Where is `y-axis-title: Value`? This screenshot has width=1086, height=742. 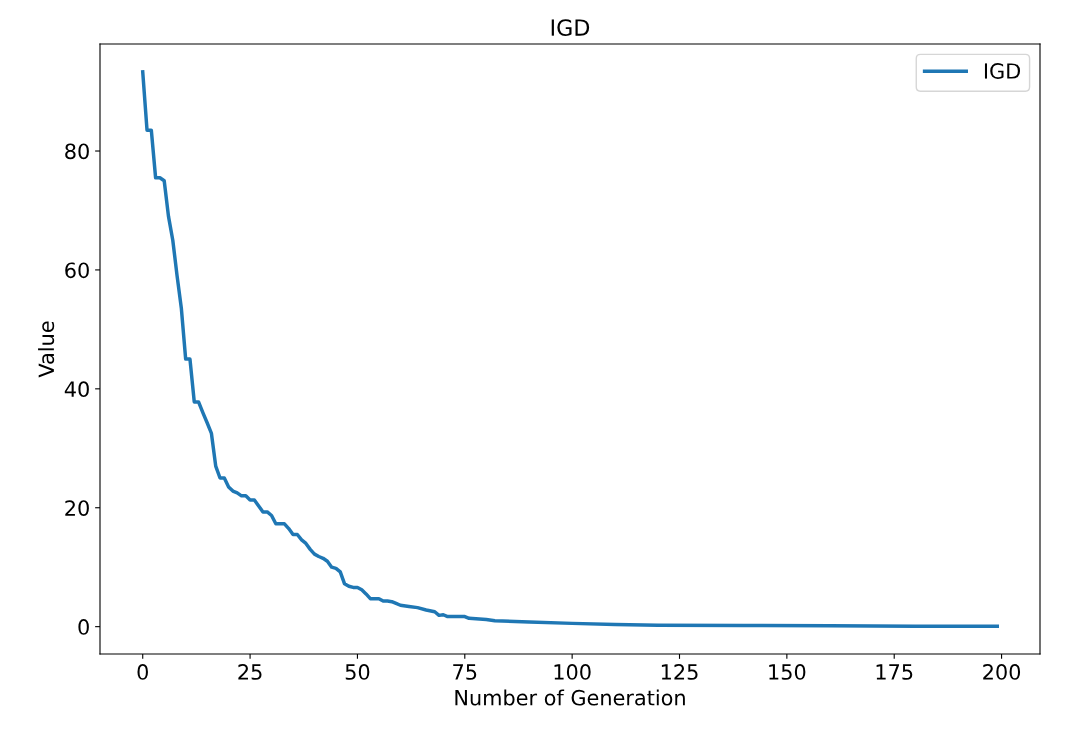 y-axis-title: Value is located at coordinates (46, 349).